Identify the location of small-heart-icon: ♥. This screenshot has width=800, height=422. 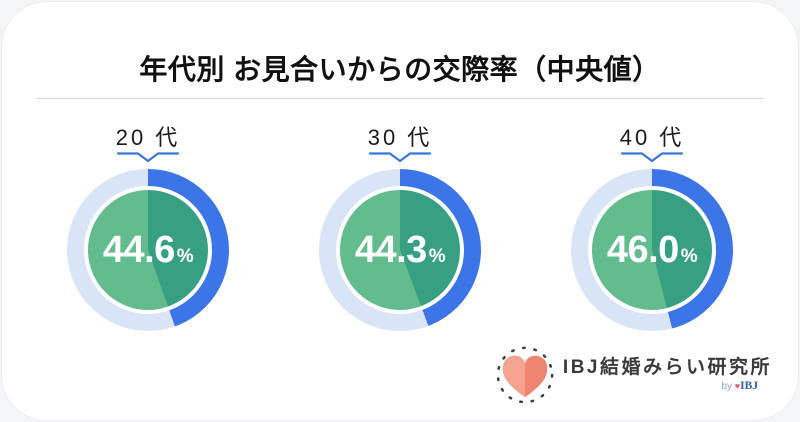
(737, 385).